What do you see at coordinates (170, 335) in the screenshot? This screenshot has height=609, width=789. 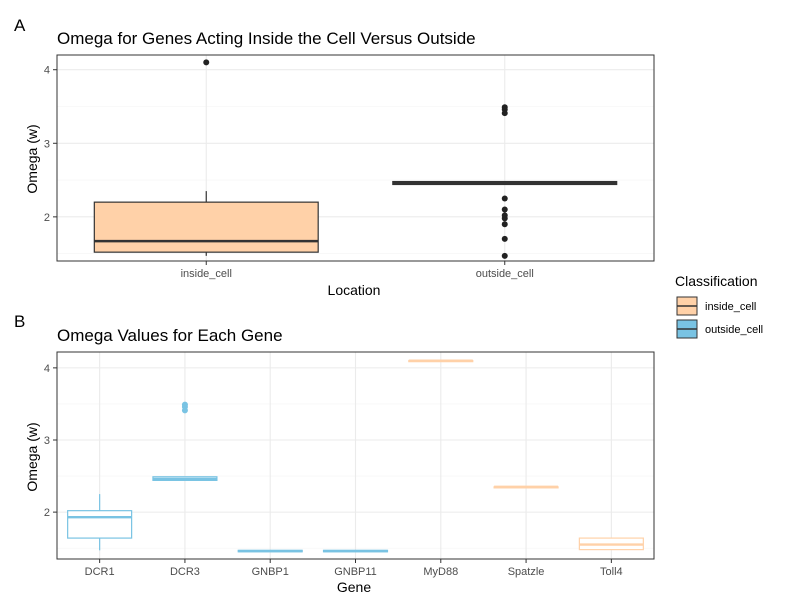 I see `panel-b-title: Omega Values for Each Gene` at bounding box center [170, 335].